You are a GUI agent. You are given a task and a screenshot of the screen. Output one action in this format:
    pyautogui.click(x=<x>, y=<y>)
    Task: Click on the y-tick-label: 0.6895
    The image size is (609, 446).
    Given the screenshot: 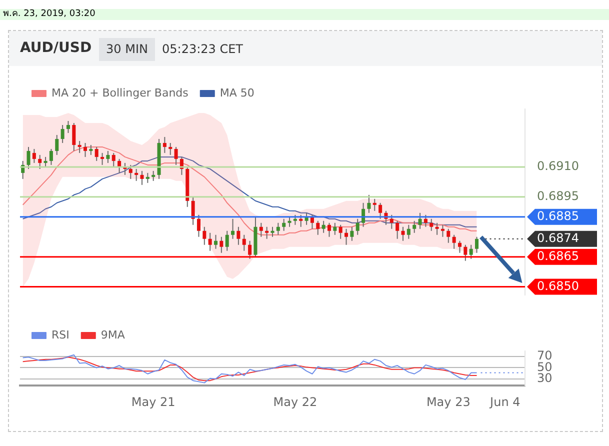 What is the action you would take?
    pyautogui.click(x=558, y=196)
    